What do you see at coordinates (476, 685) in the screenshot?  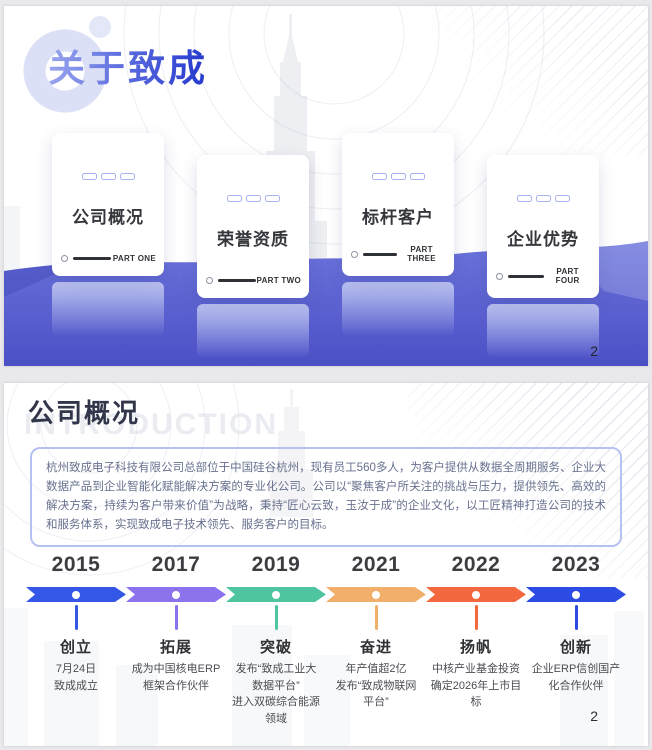 I see `timeline-desc: 中核产业基金投资 确定2026年上市目 标` at bounding box center [476, 685].